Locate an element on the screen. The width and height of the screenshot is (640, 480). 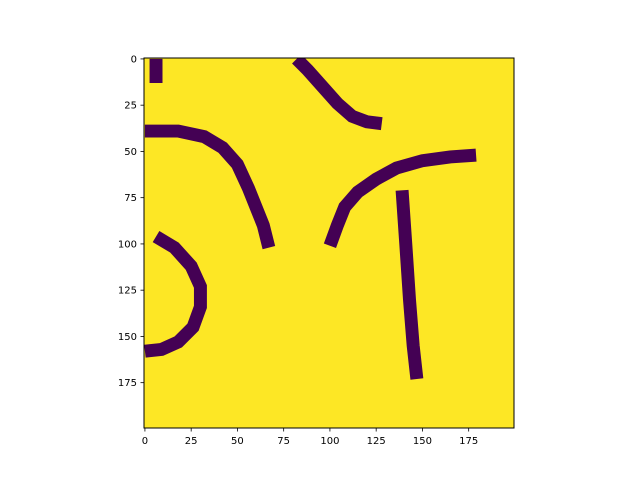
x-tick-label: 100 is located at coordinates (329, 441).